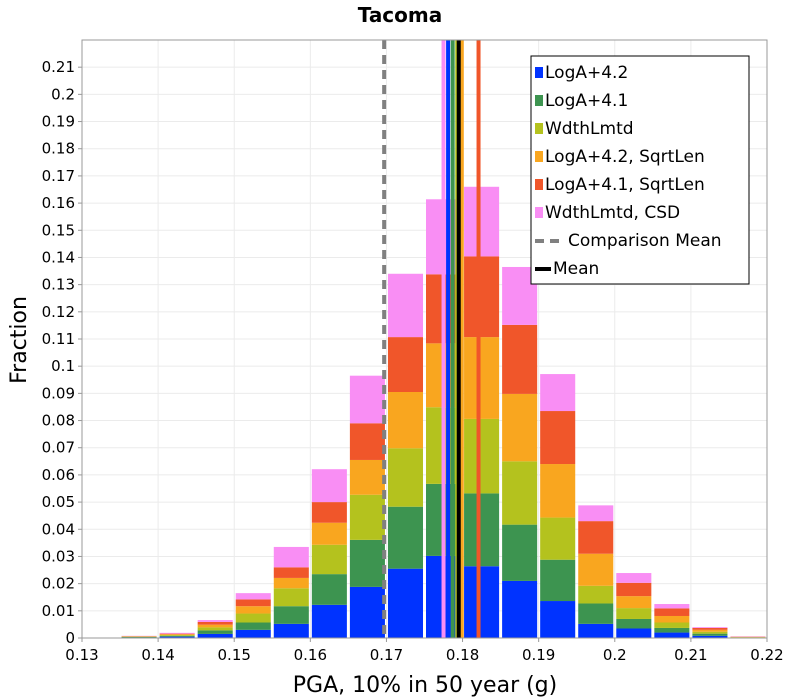 The image size is (800, 700). I want to click on x-tick-label: 0.16, so click(310, 655).